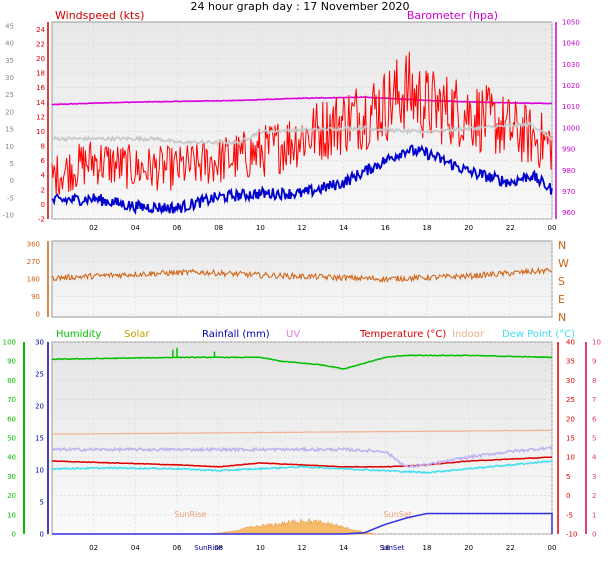 Image resolution: width=608 pixels, height=561 pixels. What do you see at coordinates (594, 496) in the screenshot?
I see `uv-tick-label: 2` at bounding box center [594, 496].